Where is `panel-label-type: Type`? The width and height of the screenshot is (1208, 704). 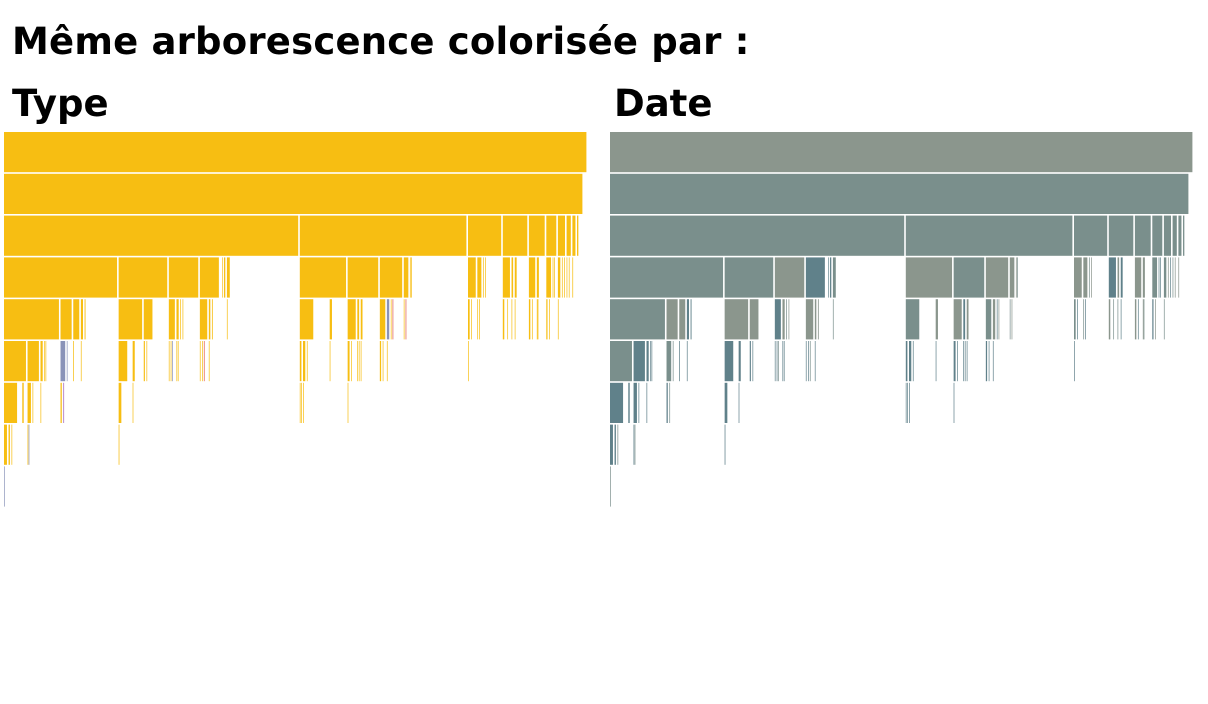 panel-label-type: Type is located at coordinates (60, 103).